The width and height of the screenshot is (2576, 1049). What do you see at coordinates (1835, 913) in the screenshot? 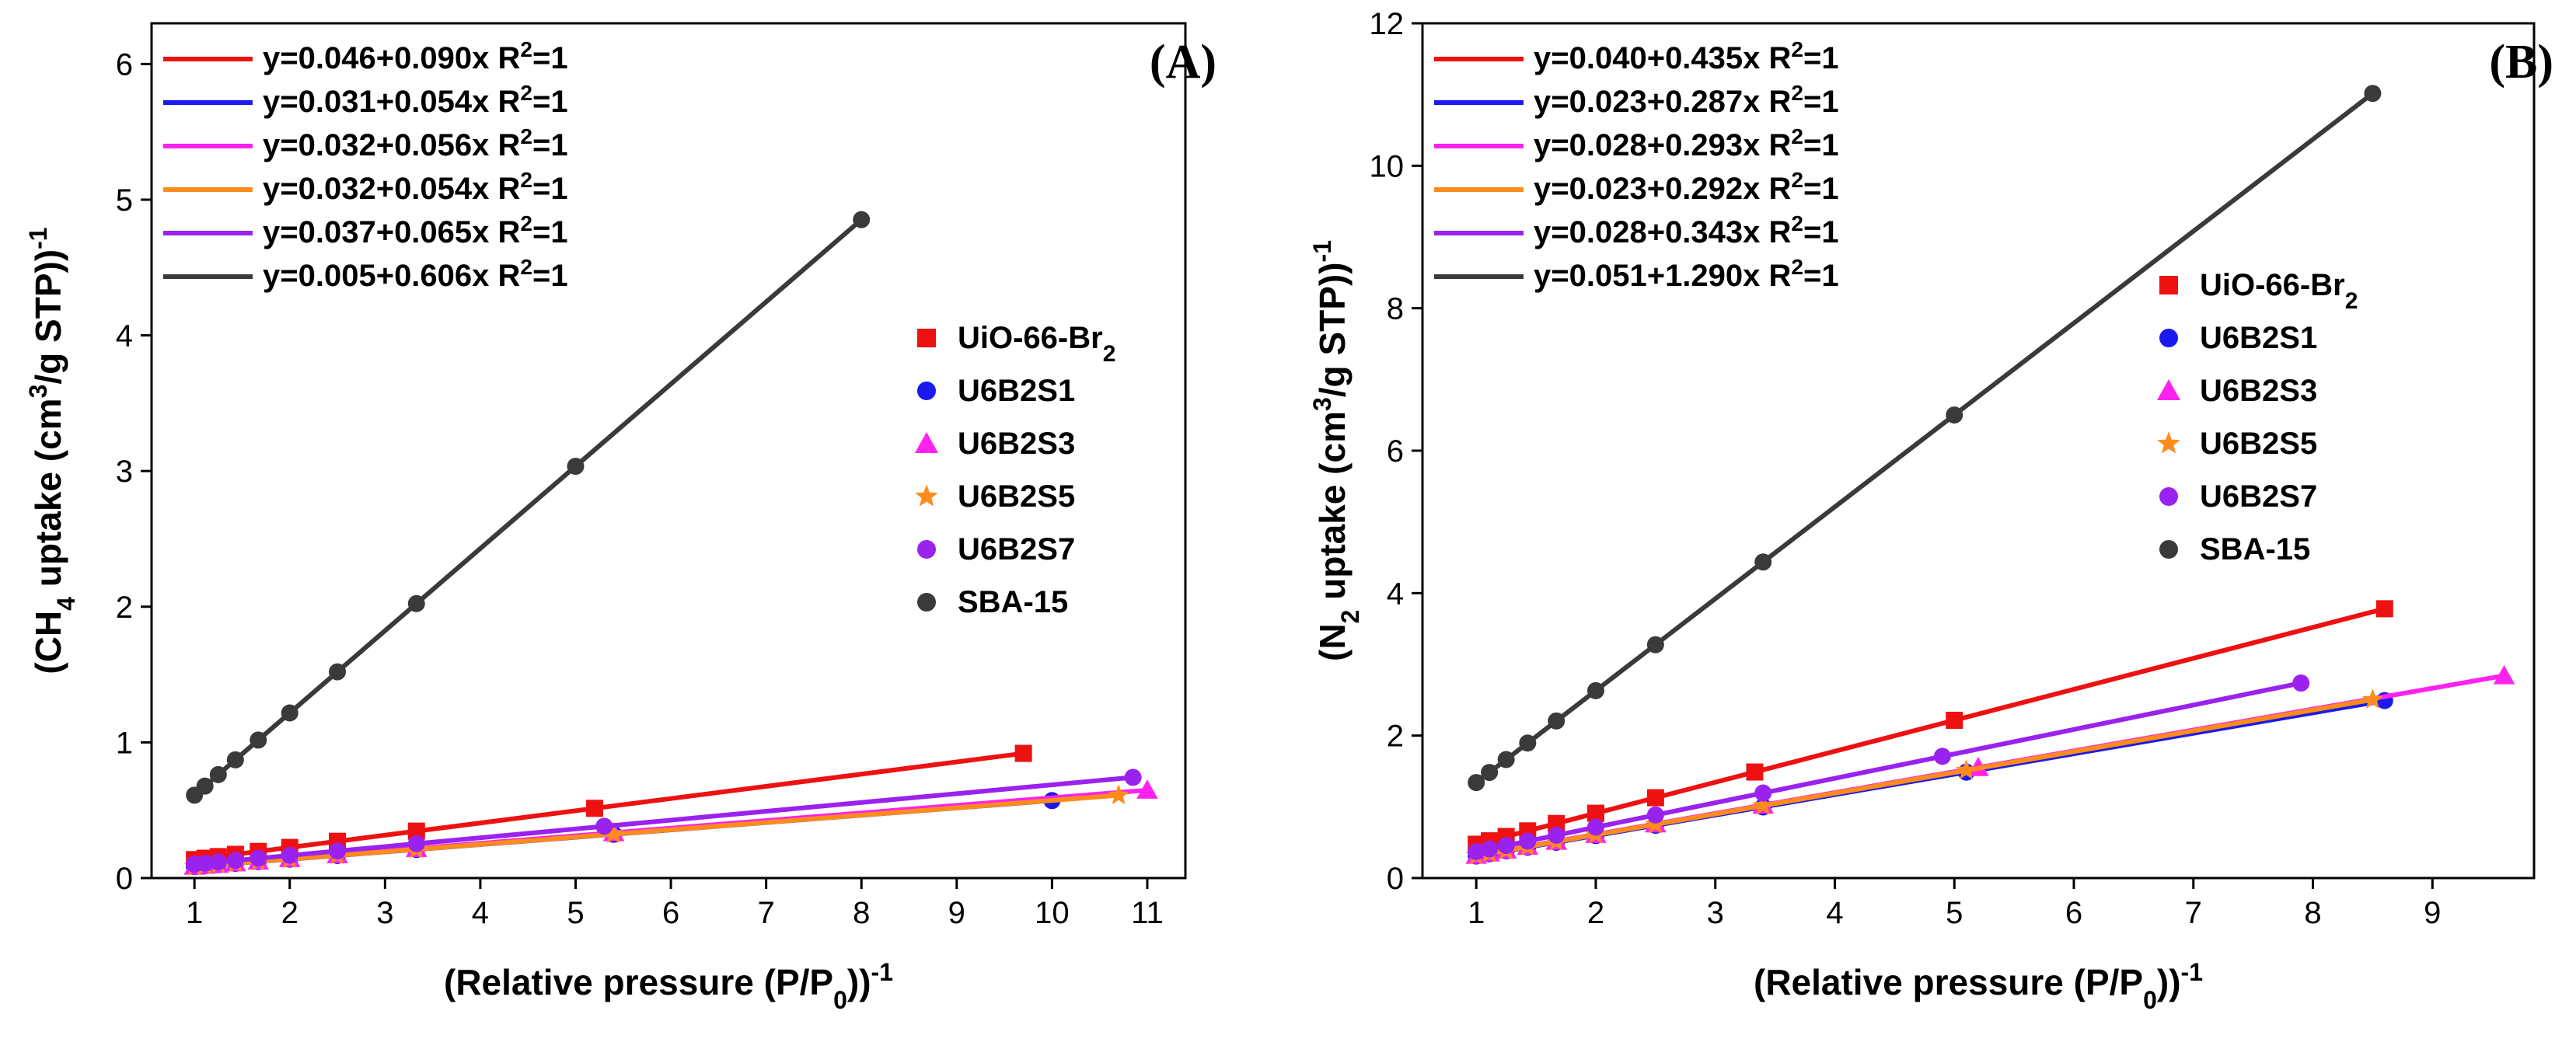
I see `x-tick-label: 4` at bounding box center [1835, 913].